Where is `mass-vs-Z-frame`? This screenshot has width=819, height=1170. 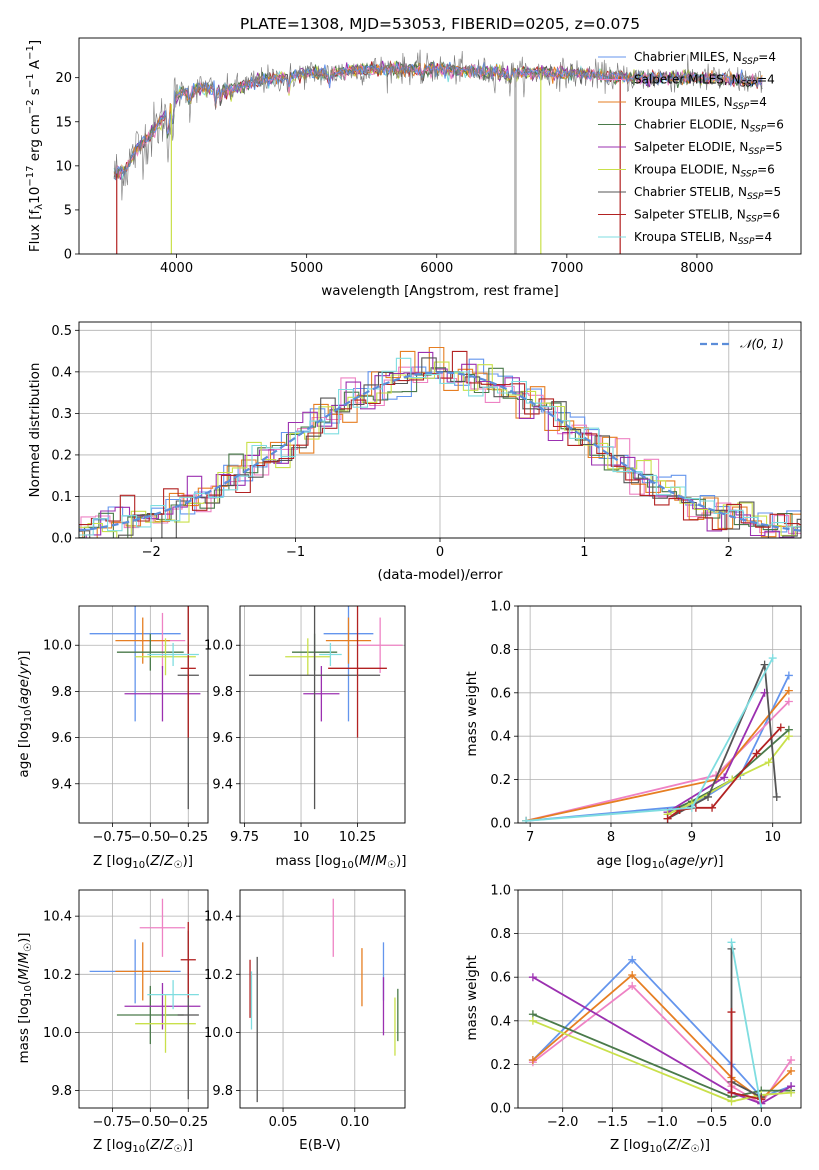
mass-vs-Z-frame is located at coordinates (143, 999).